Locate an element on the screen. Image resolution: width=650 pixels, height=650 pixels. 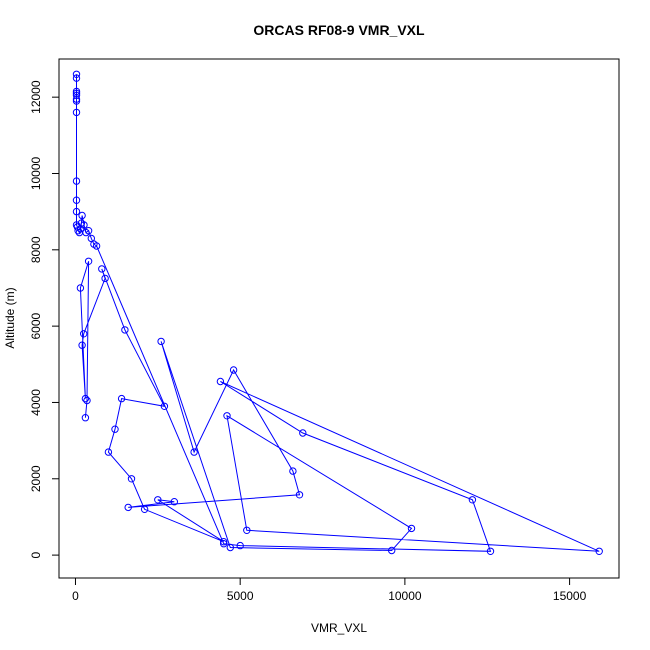
x-tick-label: 0 is located at coordinates (75, 596).